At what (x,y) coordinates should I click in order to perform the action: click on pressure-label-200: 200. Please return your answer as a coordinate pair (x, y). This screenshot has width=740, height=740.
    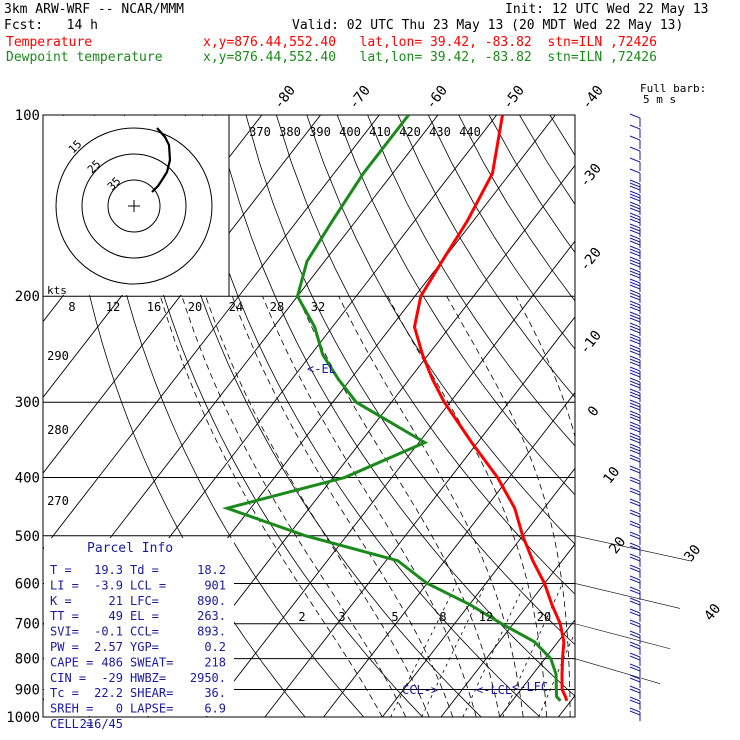
    Looking at the image, I should click on (27, 297).